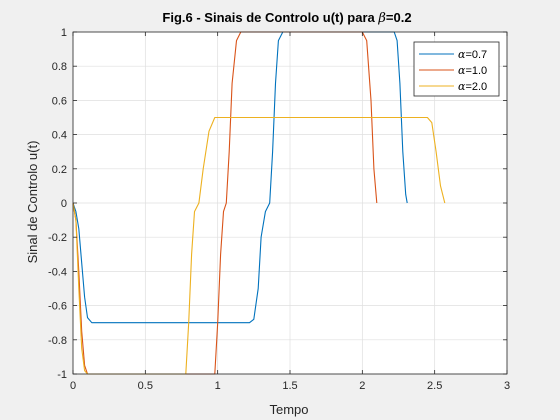 This screenshot has width=560, height=420. Describe the element at coordinates (270, 17) in the screenshot. I see `chart-title-prefix: Fig.6 - Sinais de Controlo u(t) para` at that location.